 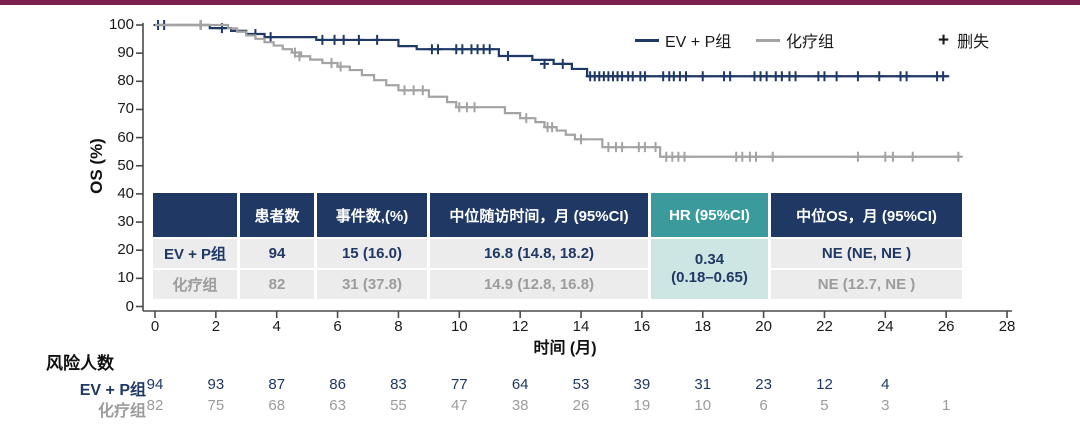 I want to click on header-hr: HR (95%CI), so click(x=709, y=215).